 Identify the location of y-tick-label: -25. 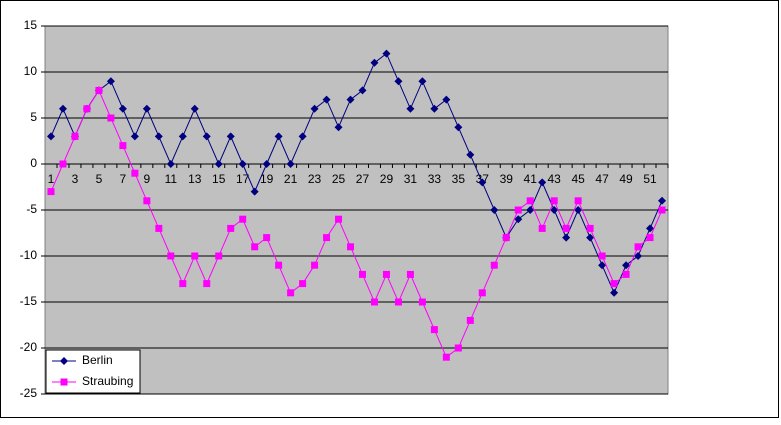
(29, 393).